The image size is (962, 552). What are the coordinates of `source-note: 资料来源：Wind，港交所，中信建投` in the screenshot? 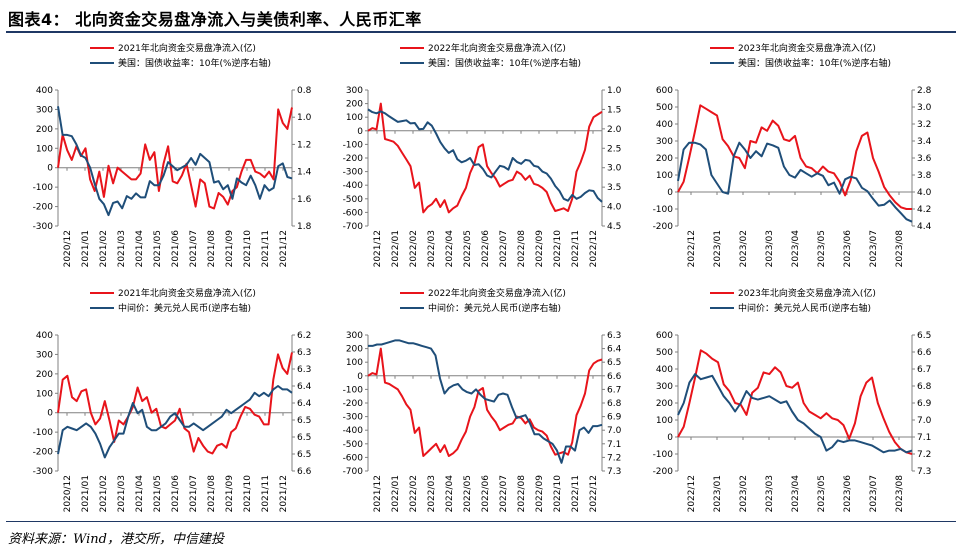 It's located at (116, 539).